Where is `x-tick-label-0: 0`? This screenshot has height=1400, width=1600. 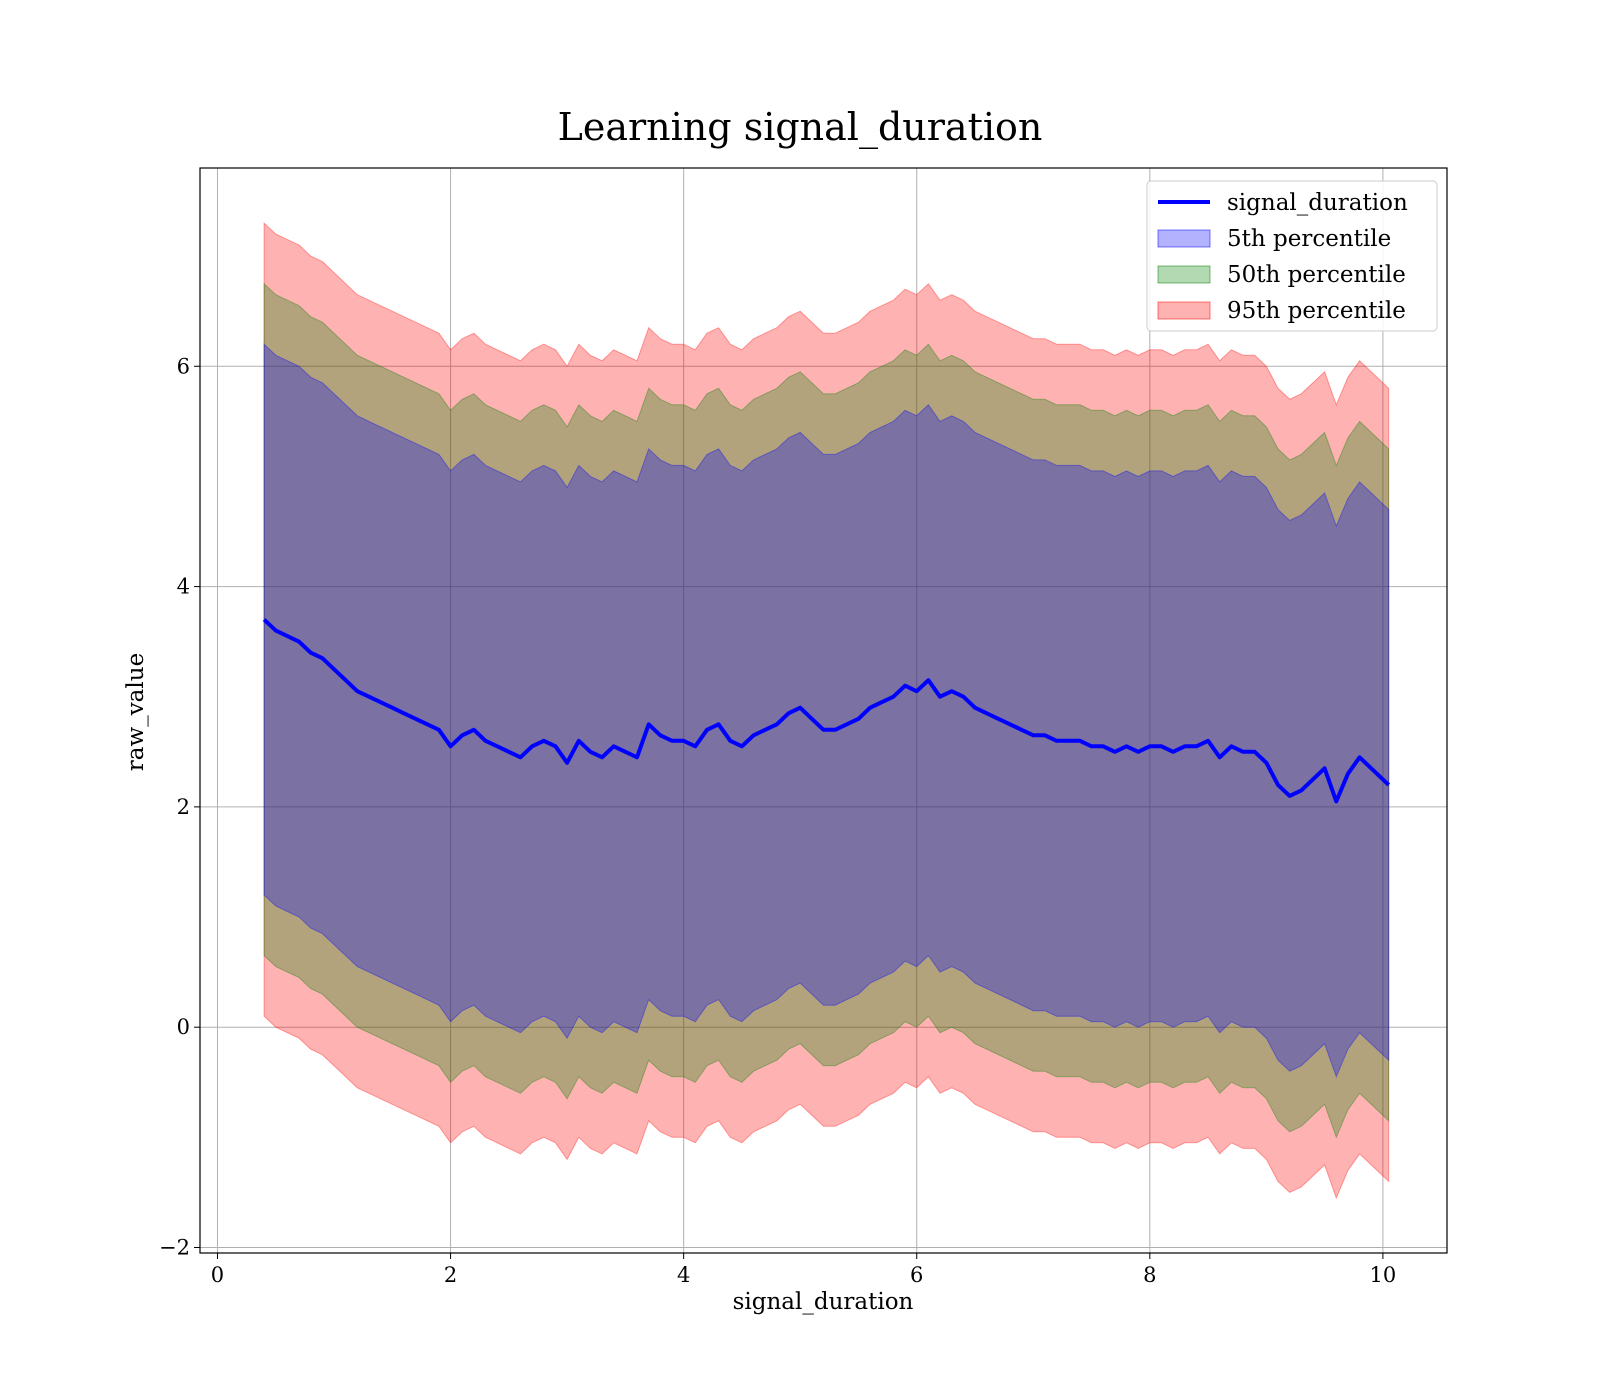 x-tick-label-0: 0 is located at coordinates (217, 1275).